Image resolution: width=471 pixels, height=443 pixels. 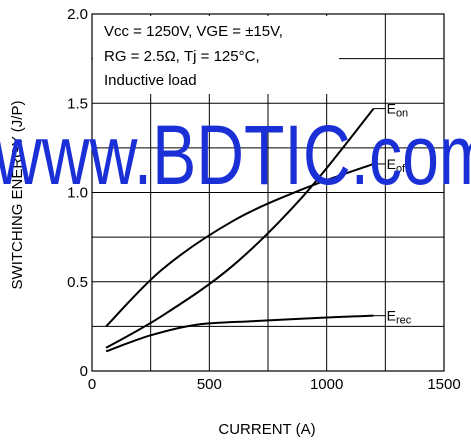 I want to click on series-labels: Eon Eoff Erec, so click(x=392, y=214).